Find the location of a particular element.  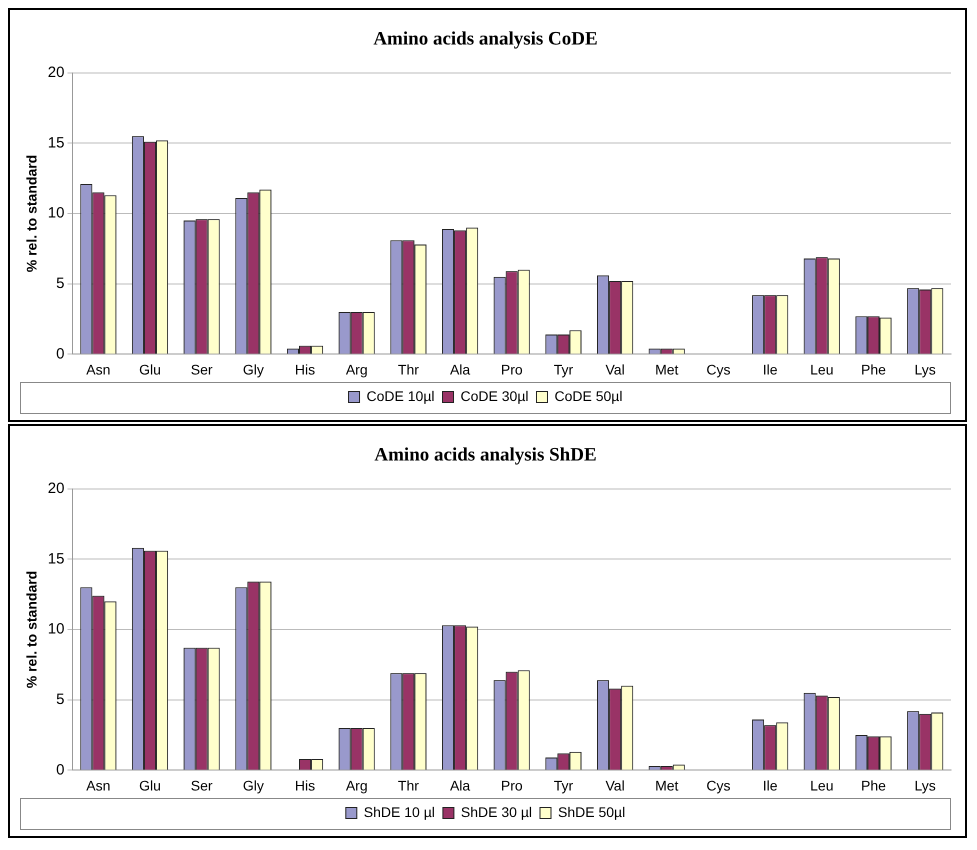

chart-title: Amino acids analysis ShDE is located at coordinates (485, 455).